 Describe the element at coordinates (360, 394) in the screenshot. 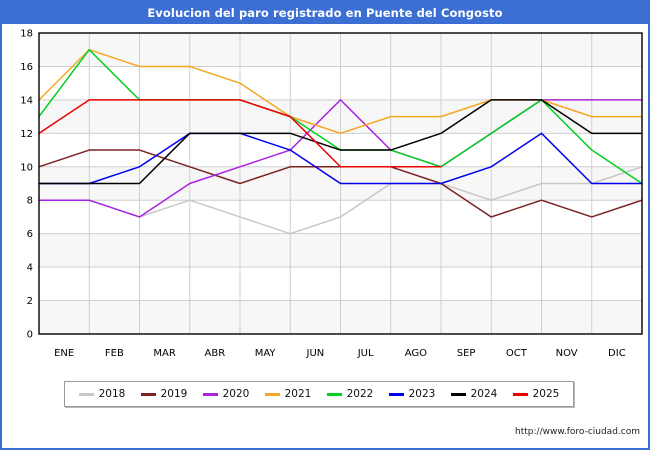

I see `legend-label: 2022` at that location.